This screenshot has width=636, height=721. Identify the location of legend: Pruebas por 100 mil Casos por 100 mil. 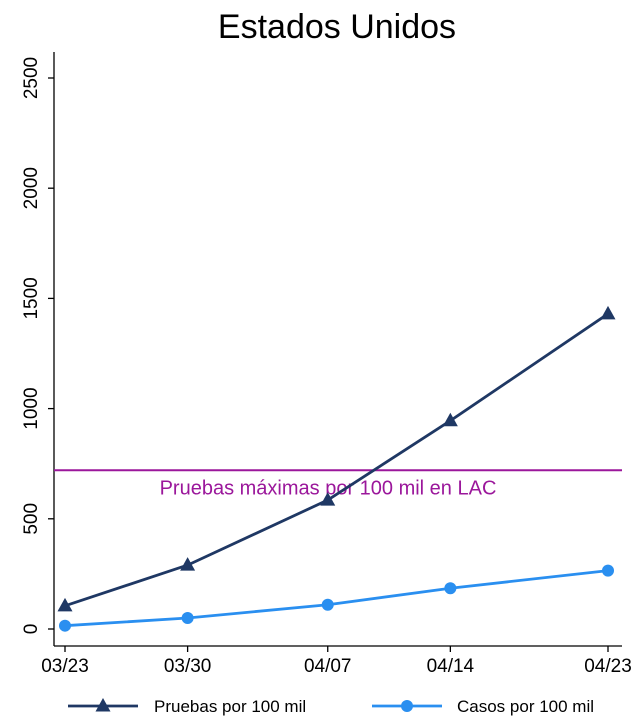
(331, 706).